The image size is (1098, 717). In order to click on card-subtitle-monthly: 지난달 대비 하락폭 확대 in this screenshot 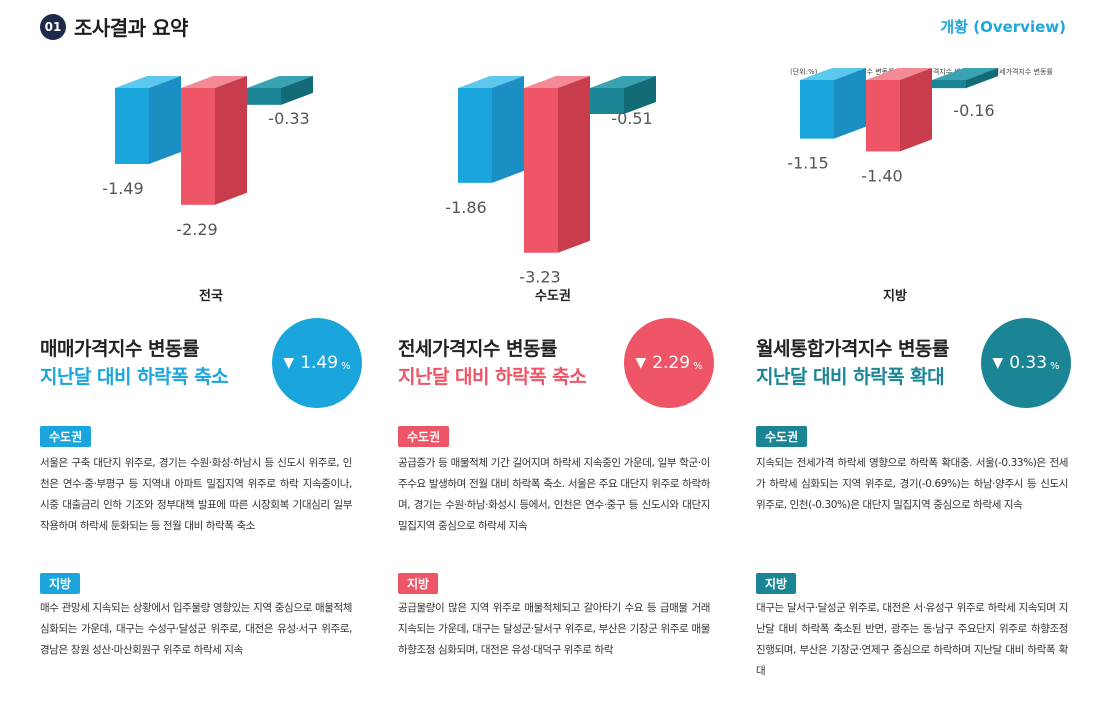, I will do `click(850, 377)`.